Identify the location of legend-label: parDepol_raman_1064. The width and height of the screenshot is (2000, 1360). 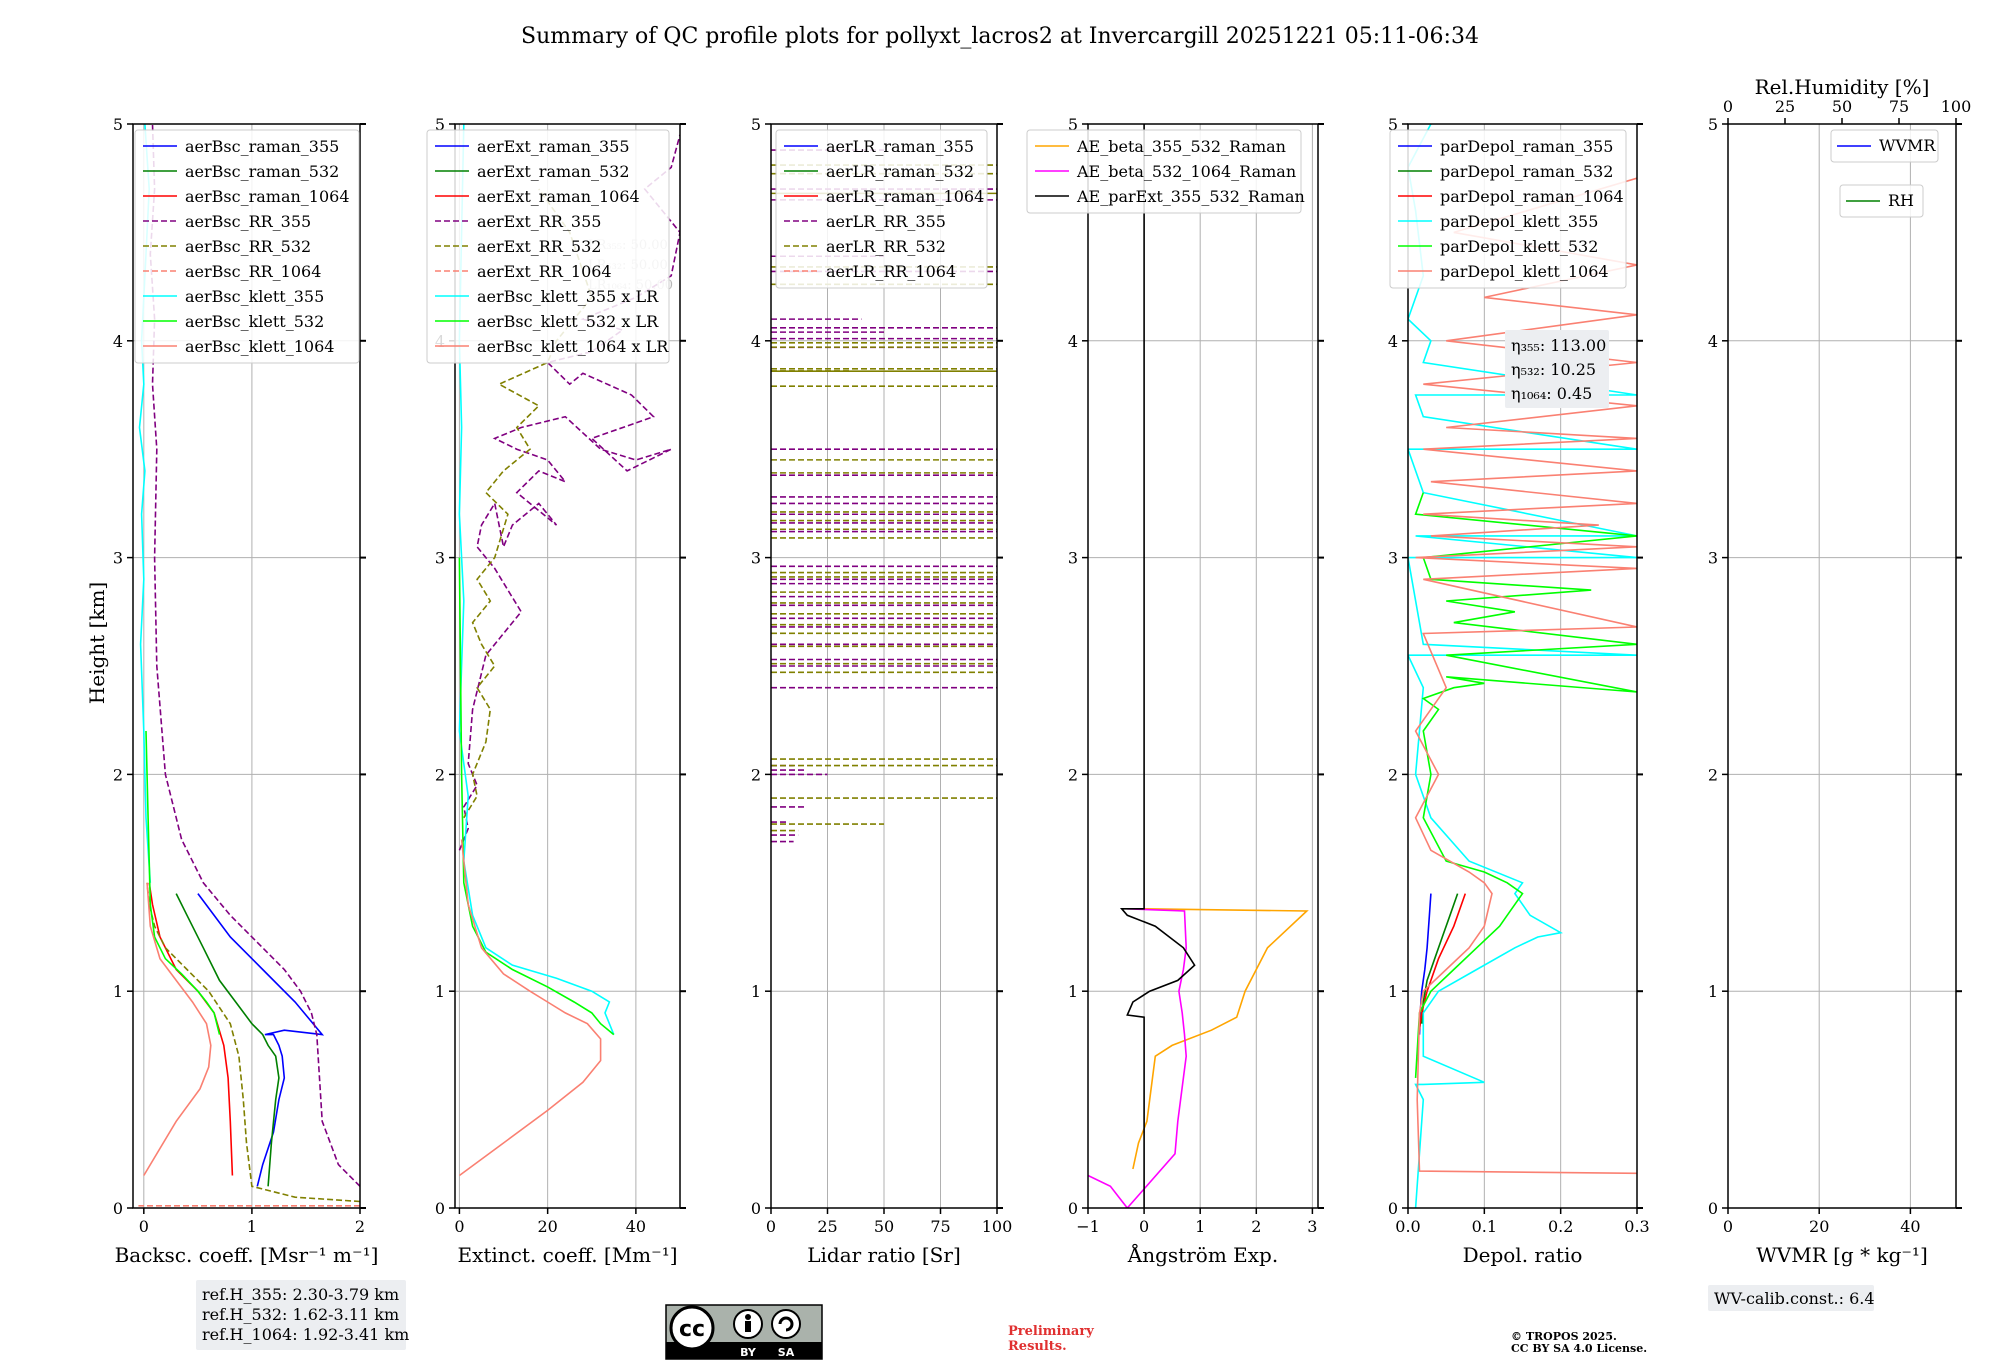
(1532, 196).